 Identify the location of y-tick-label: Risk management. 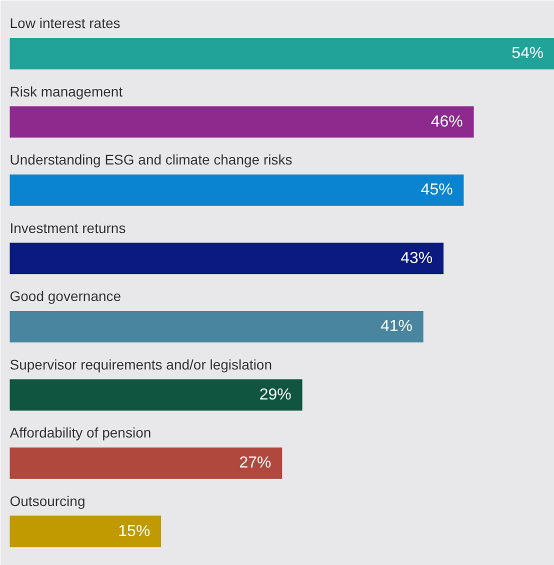
(66, 91).